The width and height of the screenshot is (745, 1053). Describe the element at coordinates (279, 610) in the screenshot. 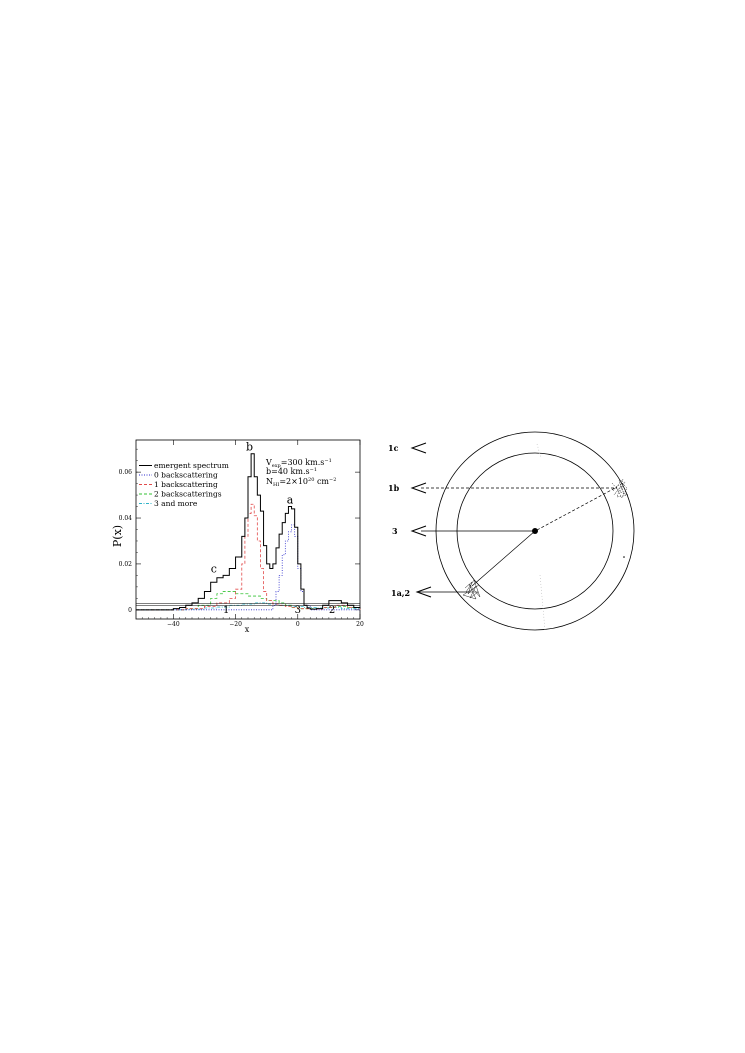

I see `region-labels: 1 3 2` at that location.